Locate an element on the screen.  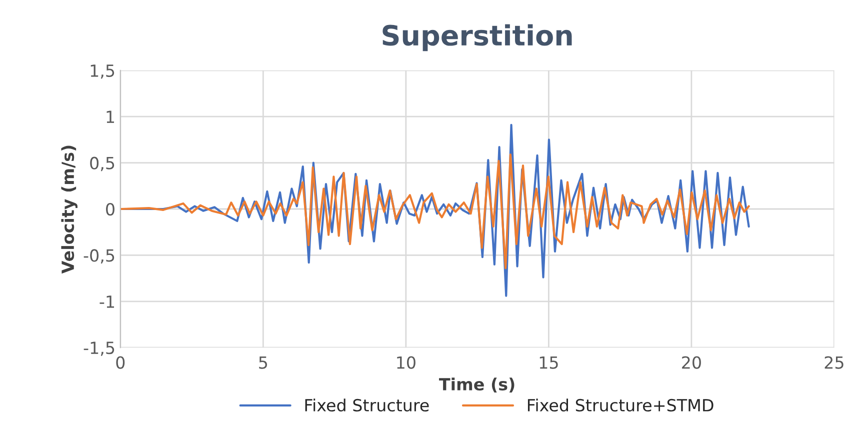
x-tick-label: 20 is located at coordinates (691, 362).